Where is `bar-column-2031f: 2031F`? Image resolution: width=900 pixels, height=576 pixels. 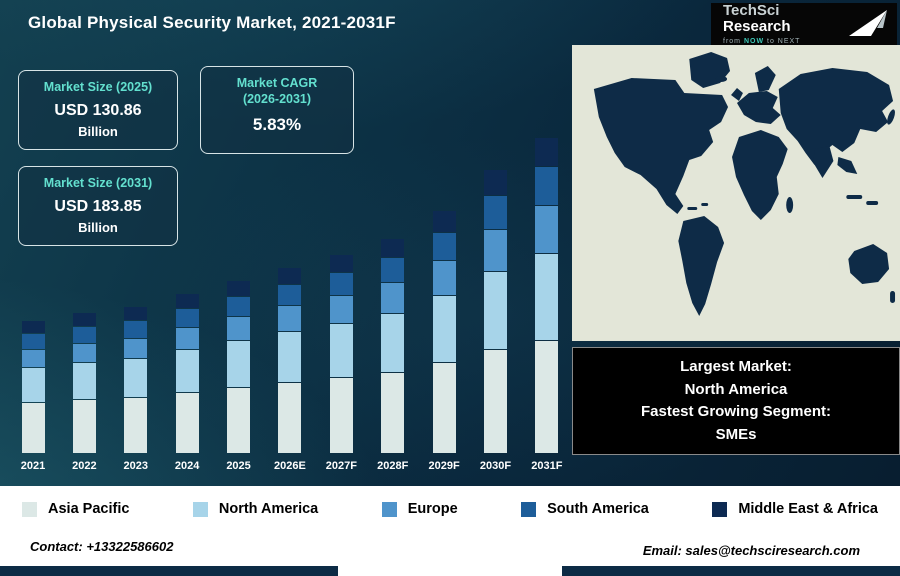 bar-column-2031f: 2031F is located at coordinates (547, 305).